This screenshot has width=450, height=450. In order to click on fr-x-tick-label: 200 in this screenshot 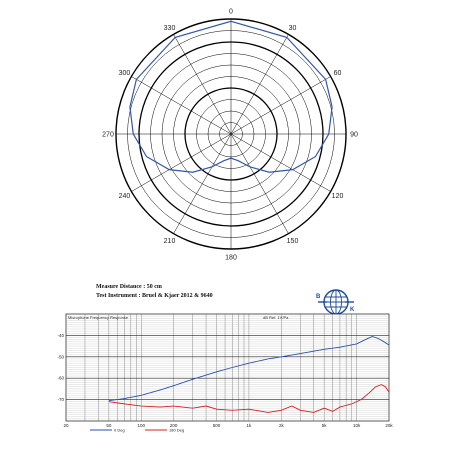, I will do `click(174, 425)`.